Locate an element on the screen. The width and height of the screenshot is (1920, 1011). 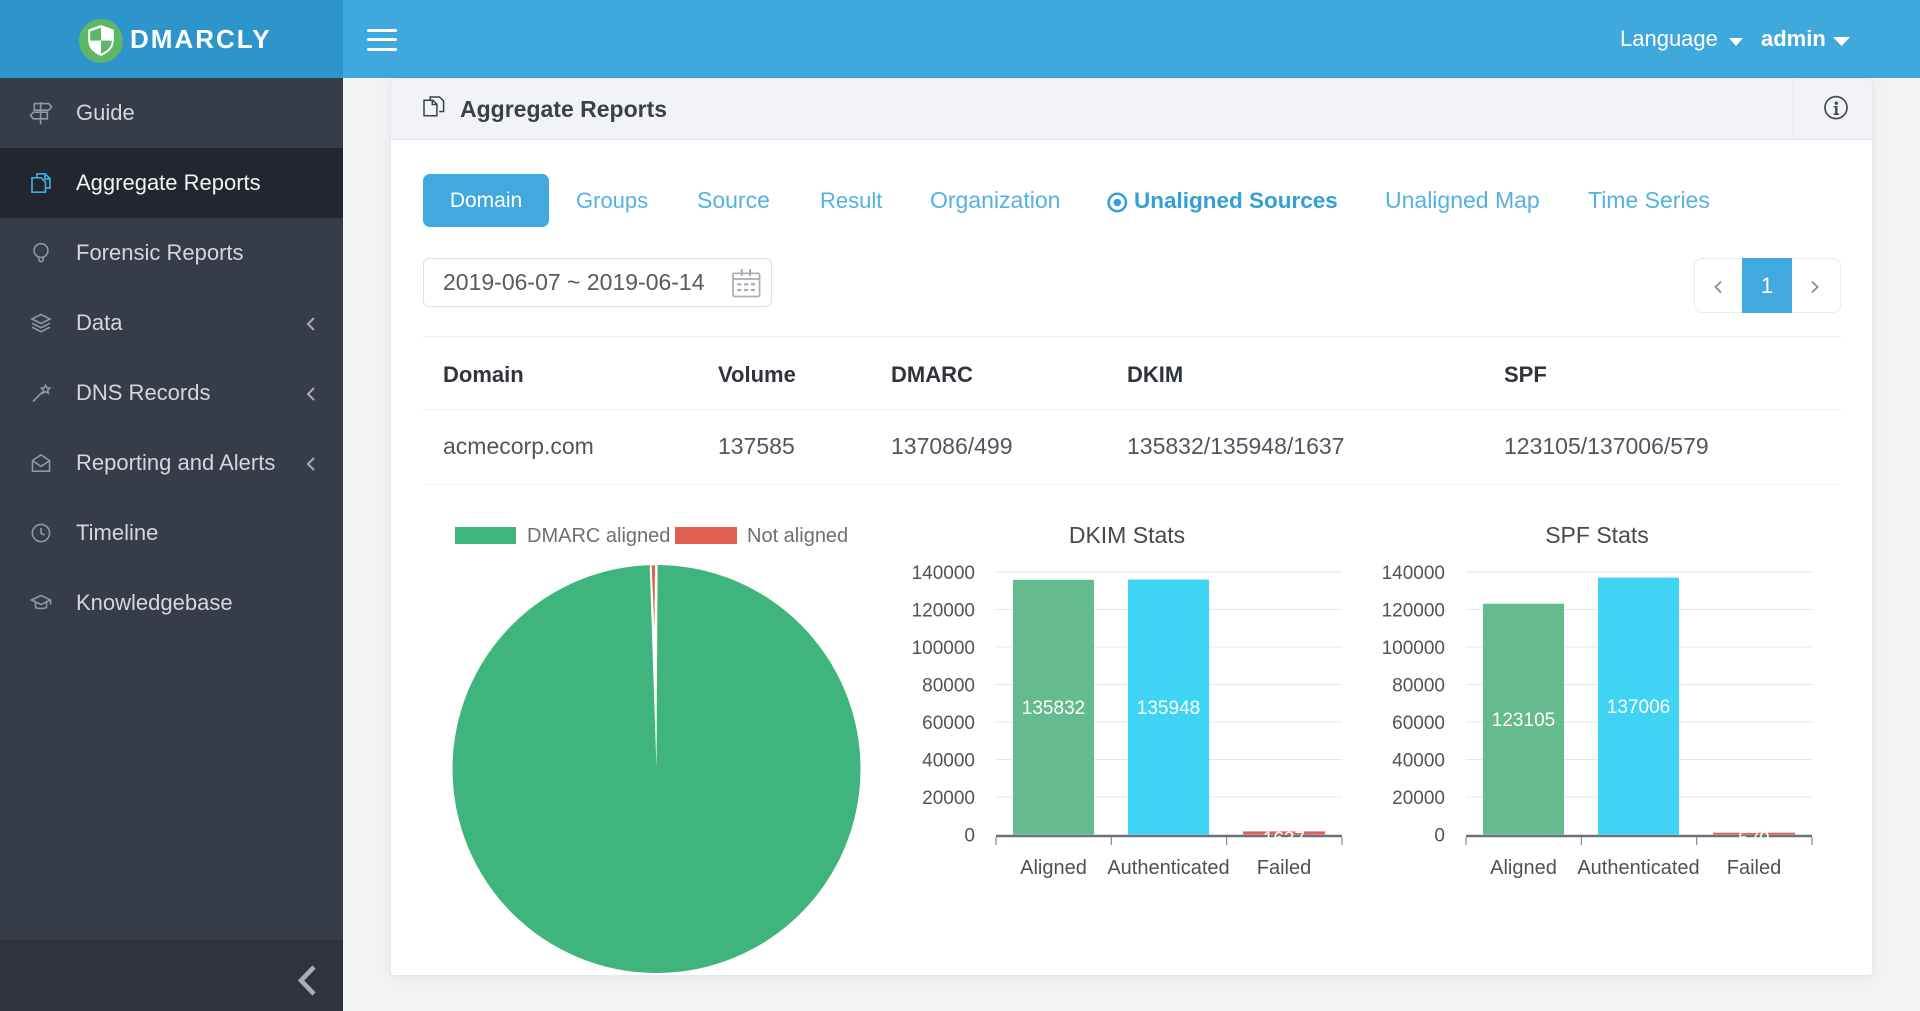
svg-text: 137006 is located at coordinates (1638, 707).